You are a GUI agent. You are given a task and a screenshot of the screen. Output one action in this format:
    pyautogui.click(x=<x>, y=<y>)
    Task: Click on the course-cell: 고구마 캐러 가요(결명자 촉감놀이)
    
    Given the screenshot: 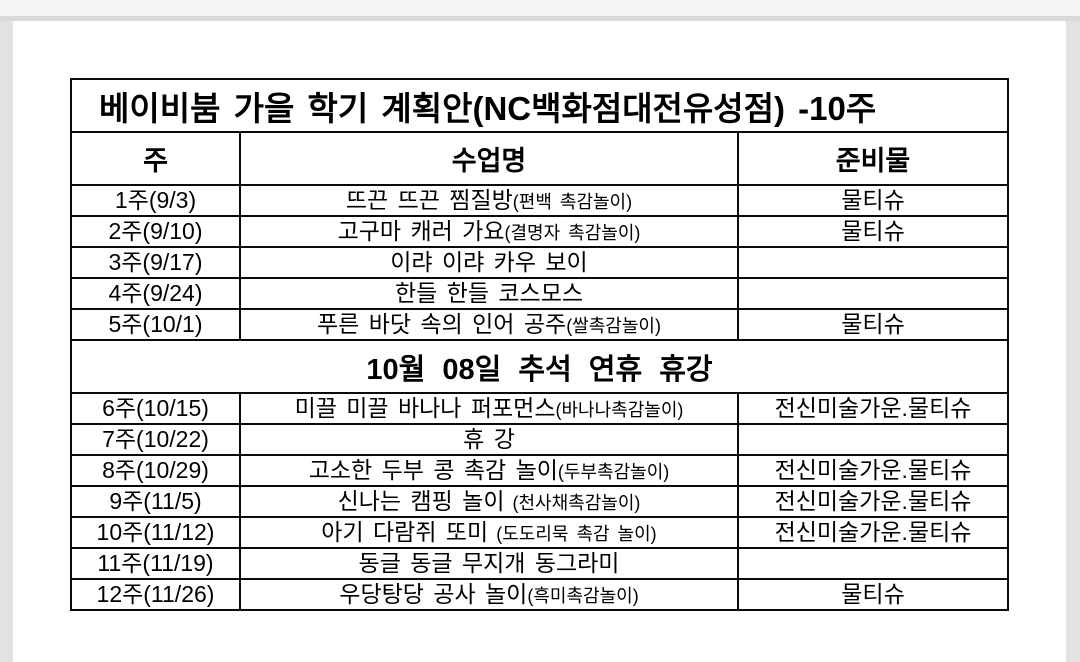 What is the action you would take?
    pyautogui.click(x=489, y=231)
    